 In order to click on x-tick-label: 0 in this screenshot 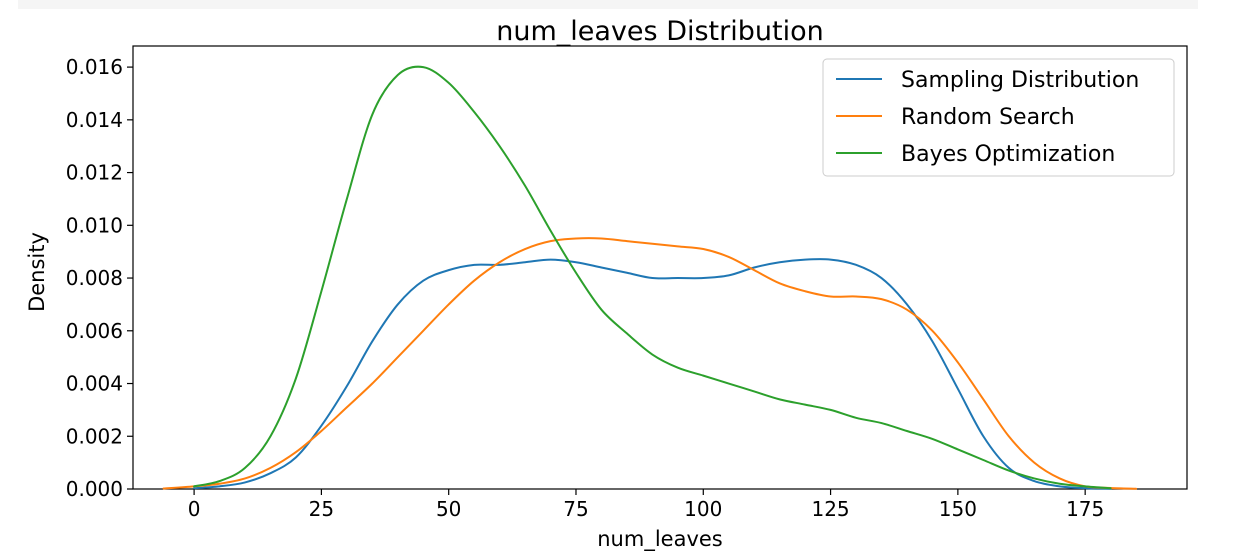, I will do `click(194, 509)`.